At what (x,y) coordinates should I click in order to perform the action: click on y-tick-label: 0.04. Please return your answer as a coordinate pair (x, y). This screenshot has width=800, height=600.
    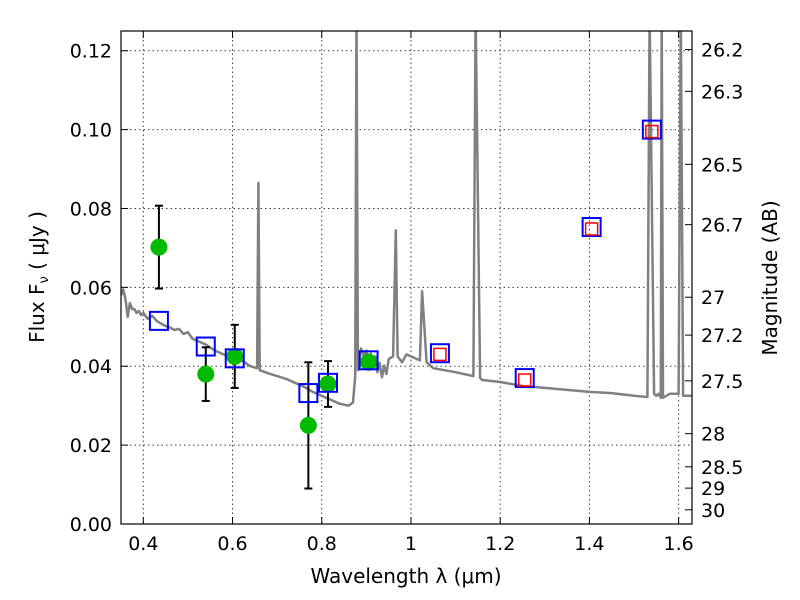
    Looking at the image, I should click on (91, 367).